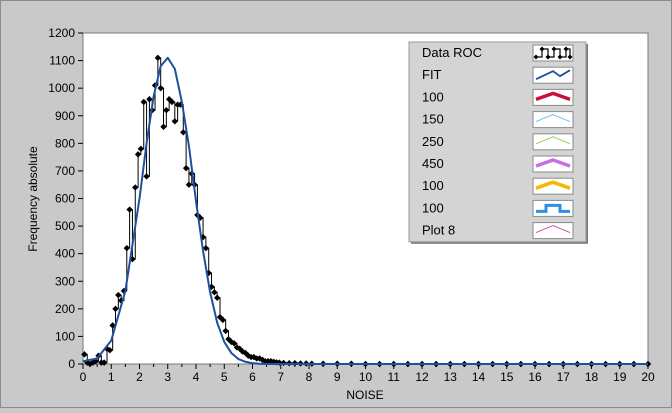 The width and height of the screenshot is (672, 413). I want to click on x-axis: 0 1 2 3 4 5 6 7 8 9 10 11 12 13 14 15 16 17 18 19 20, so click(367, 374).